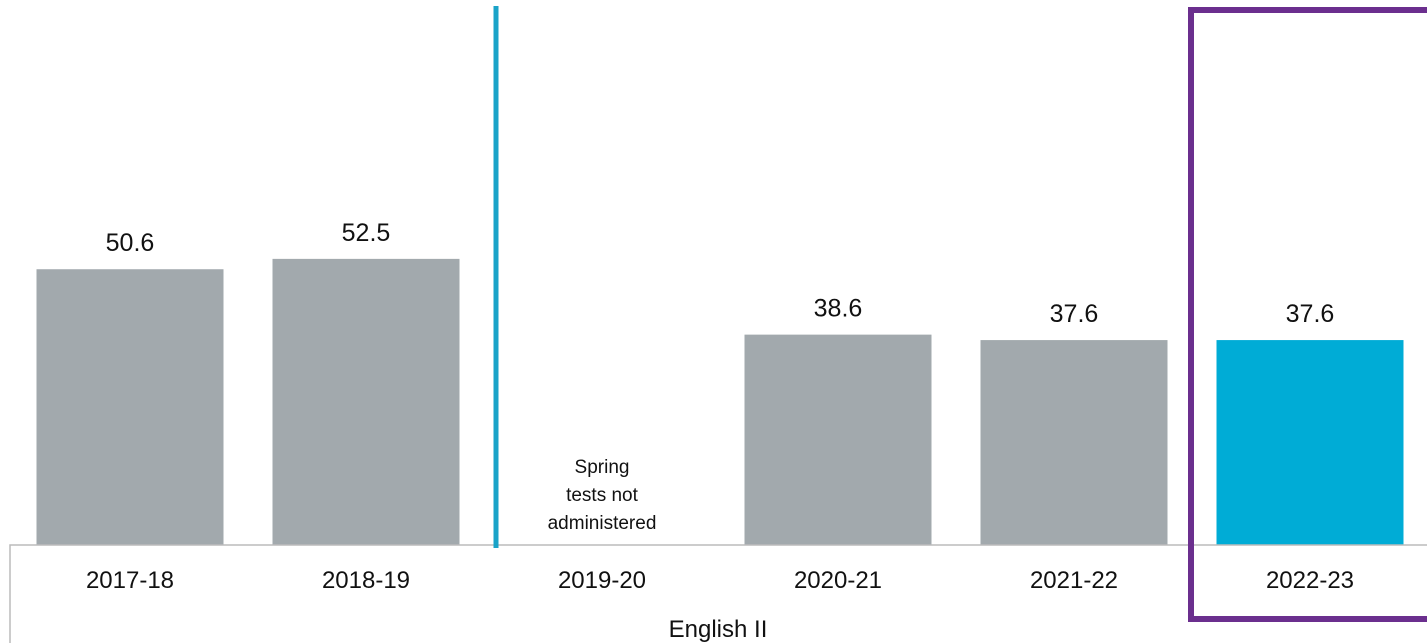  Describe the element at coordinates (602, 467) in the screenshot. I see `annotation-line-1: Spring` at that location.